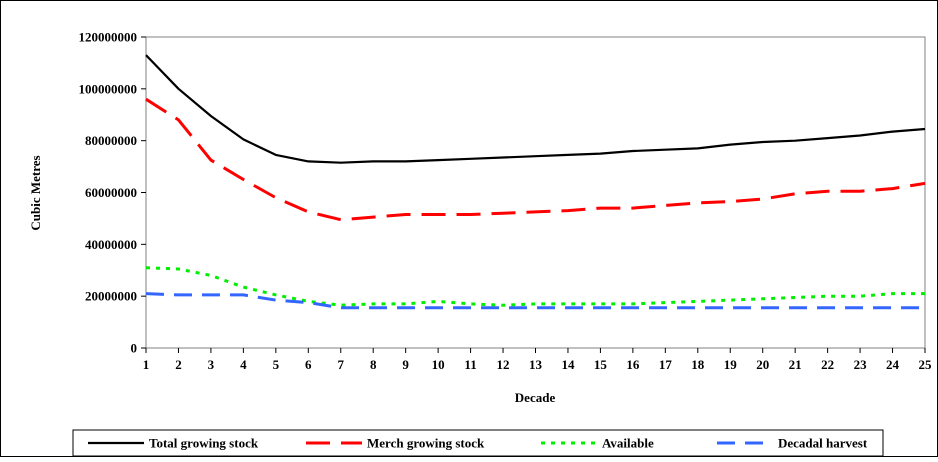 This screenshot has height=462, width=938. What do you see at coordinates (146, 364) in the screenshot?
I see `x-tick-label: 1` at bounding box center [146, 364].